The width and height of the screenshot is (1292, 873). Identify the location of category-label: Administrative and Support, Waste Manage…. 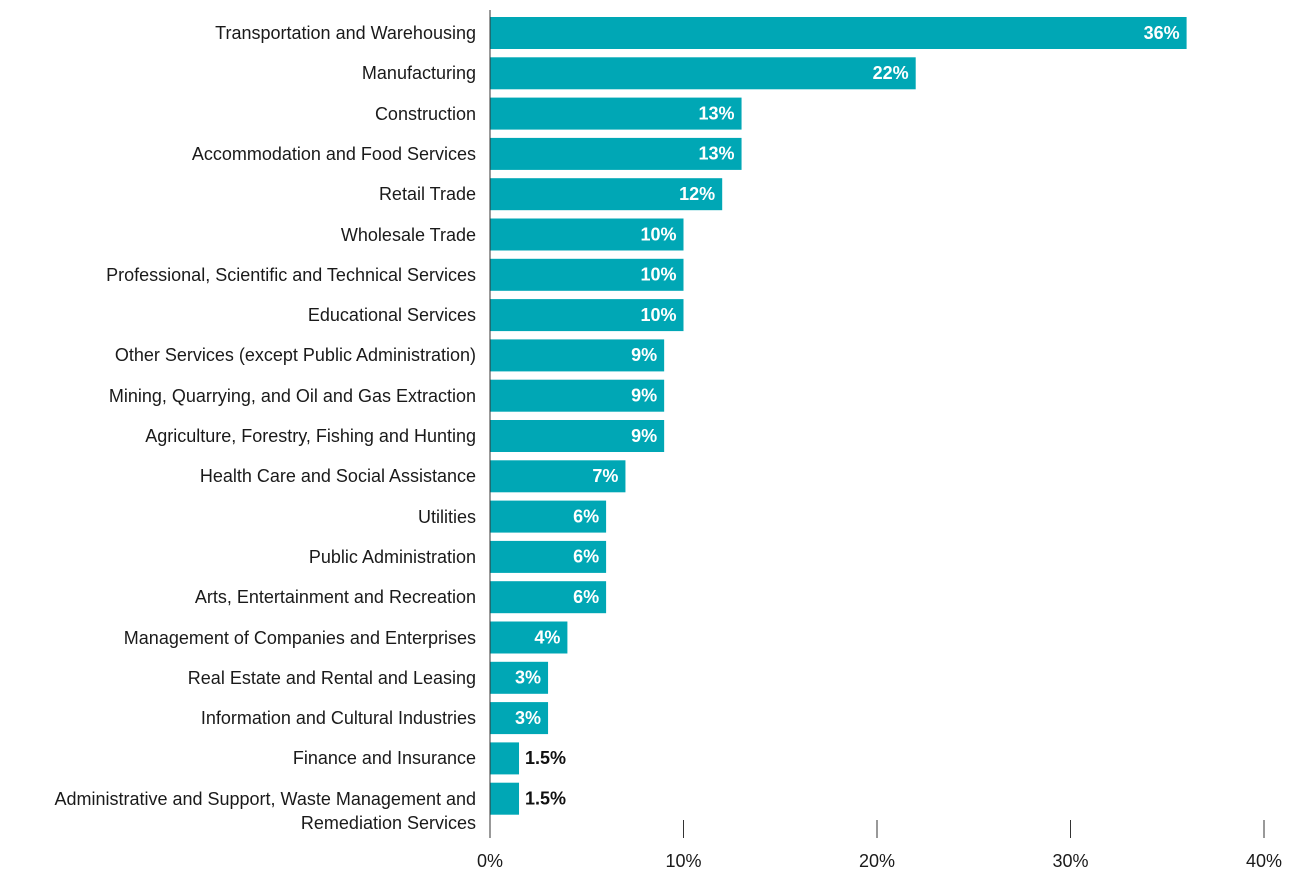
(265, 810).